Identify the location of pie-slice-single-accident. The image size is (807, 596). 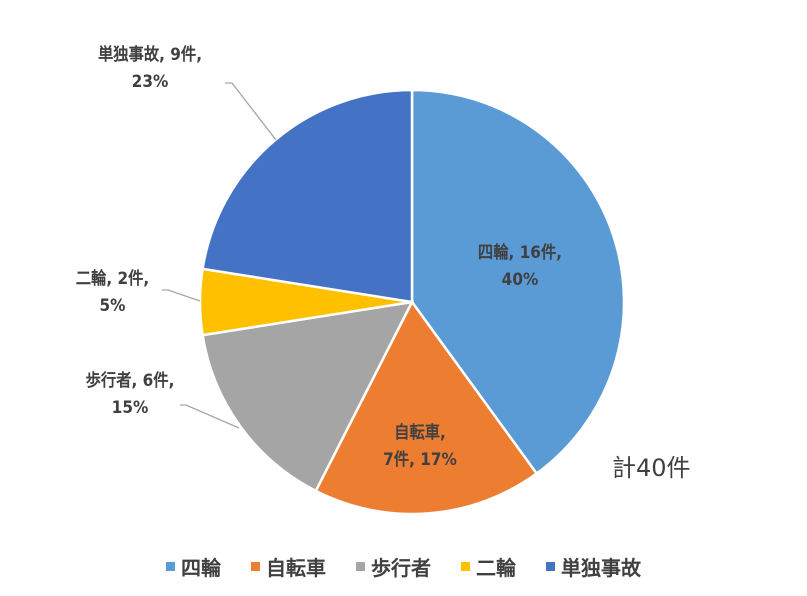
(307, 196).